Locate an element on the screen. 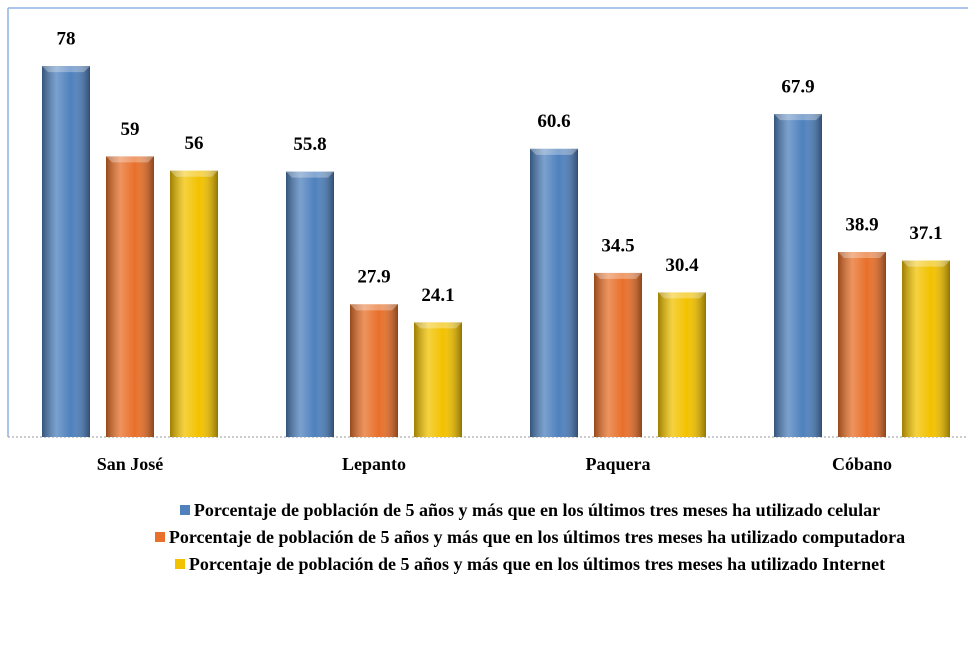  value-label: 78 is located at coordinates (66, 38).